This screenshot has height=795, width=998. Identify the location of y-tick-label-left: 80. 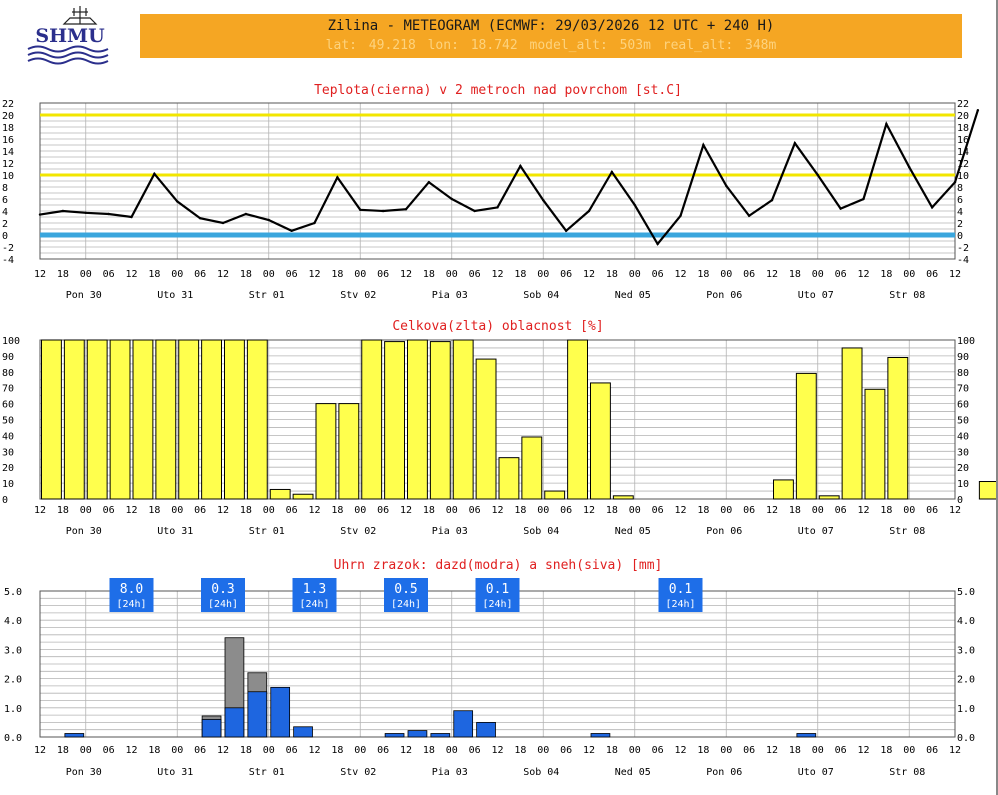
(8, 373).